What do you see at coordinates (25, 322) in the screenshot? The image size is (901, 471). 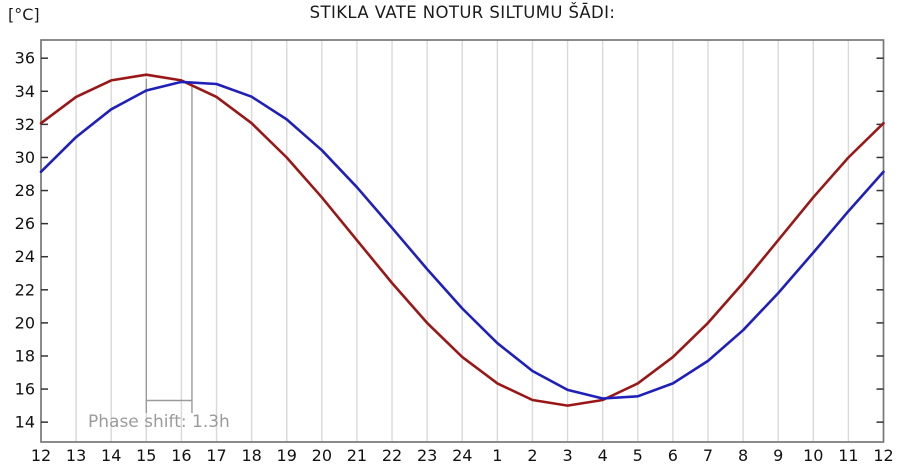 I see `y-tick-label: 20` at bounding box center [25, 322].